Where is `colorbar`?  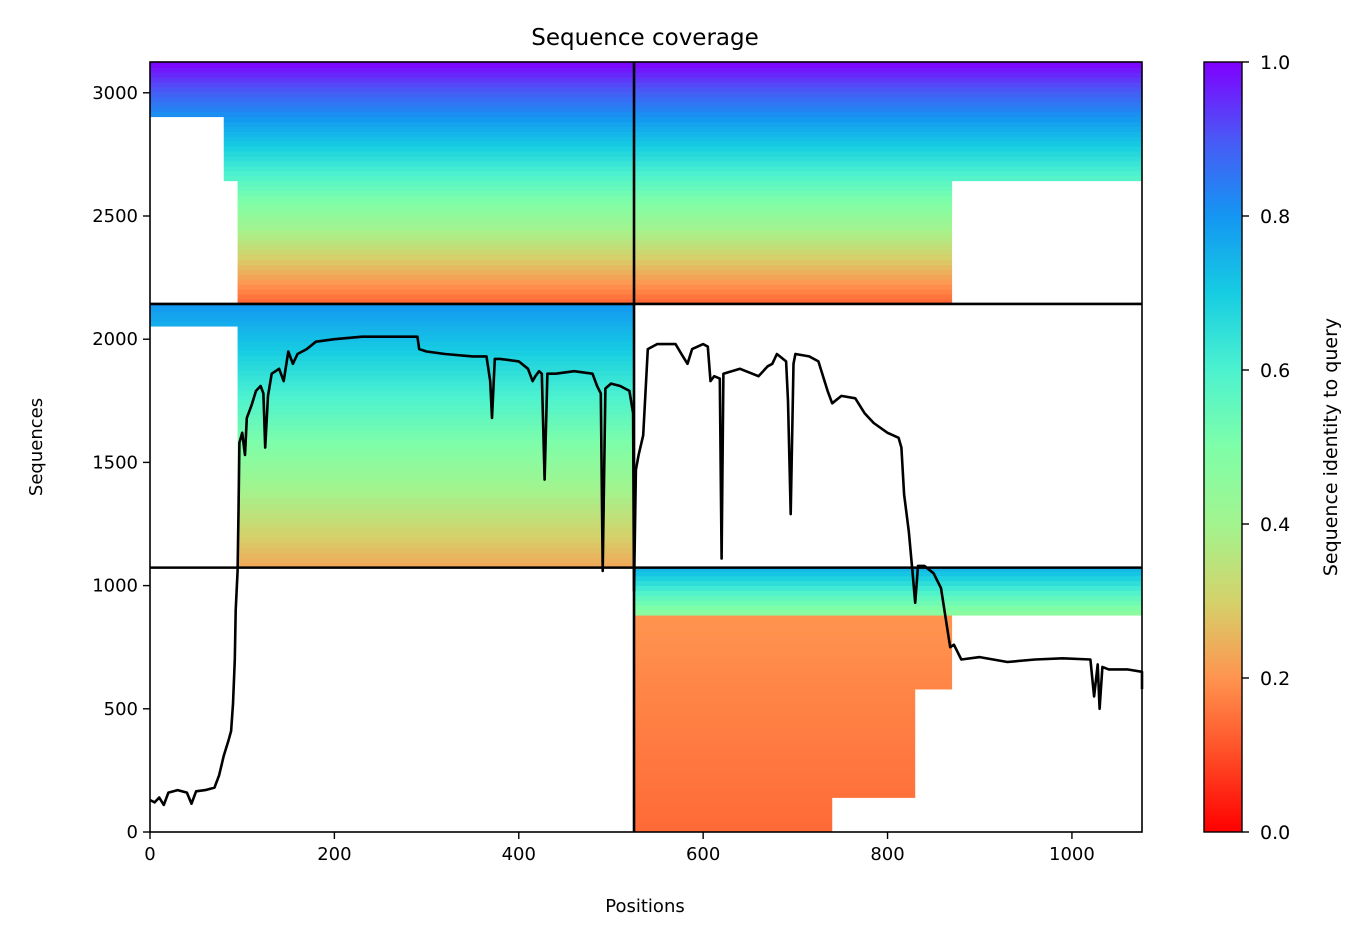 colorbar is located at coordinates (1223, 447).